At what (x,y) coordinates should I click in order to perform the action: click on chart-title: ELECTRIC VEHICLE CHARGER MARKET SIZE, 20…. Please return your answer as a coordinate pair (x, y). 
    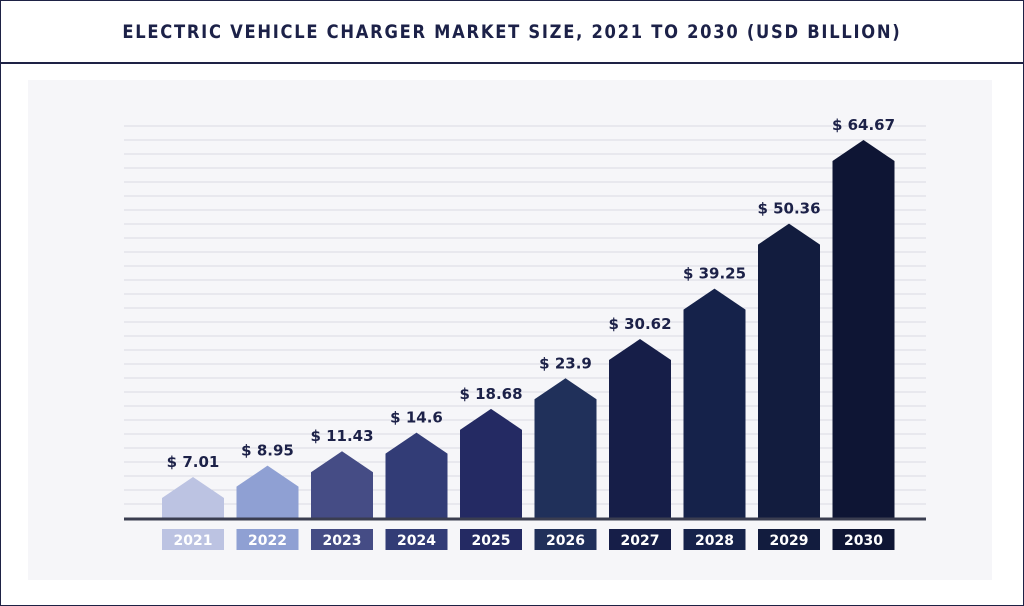
    Looking at the image, I should click on (512, 31).